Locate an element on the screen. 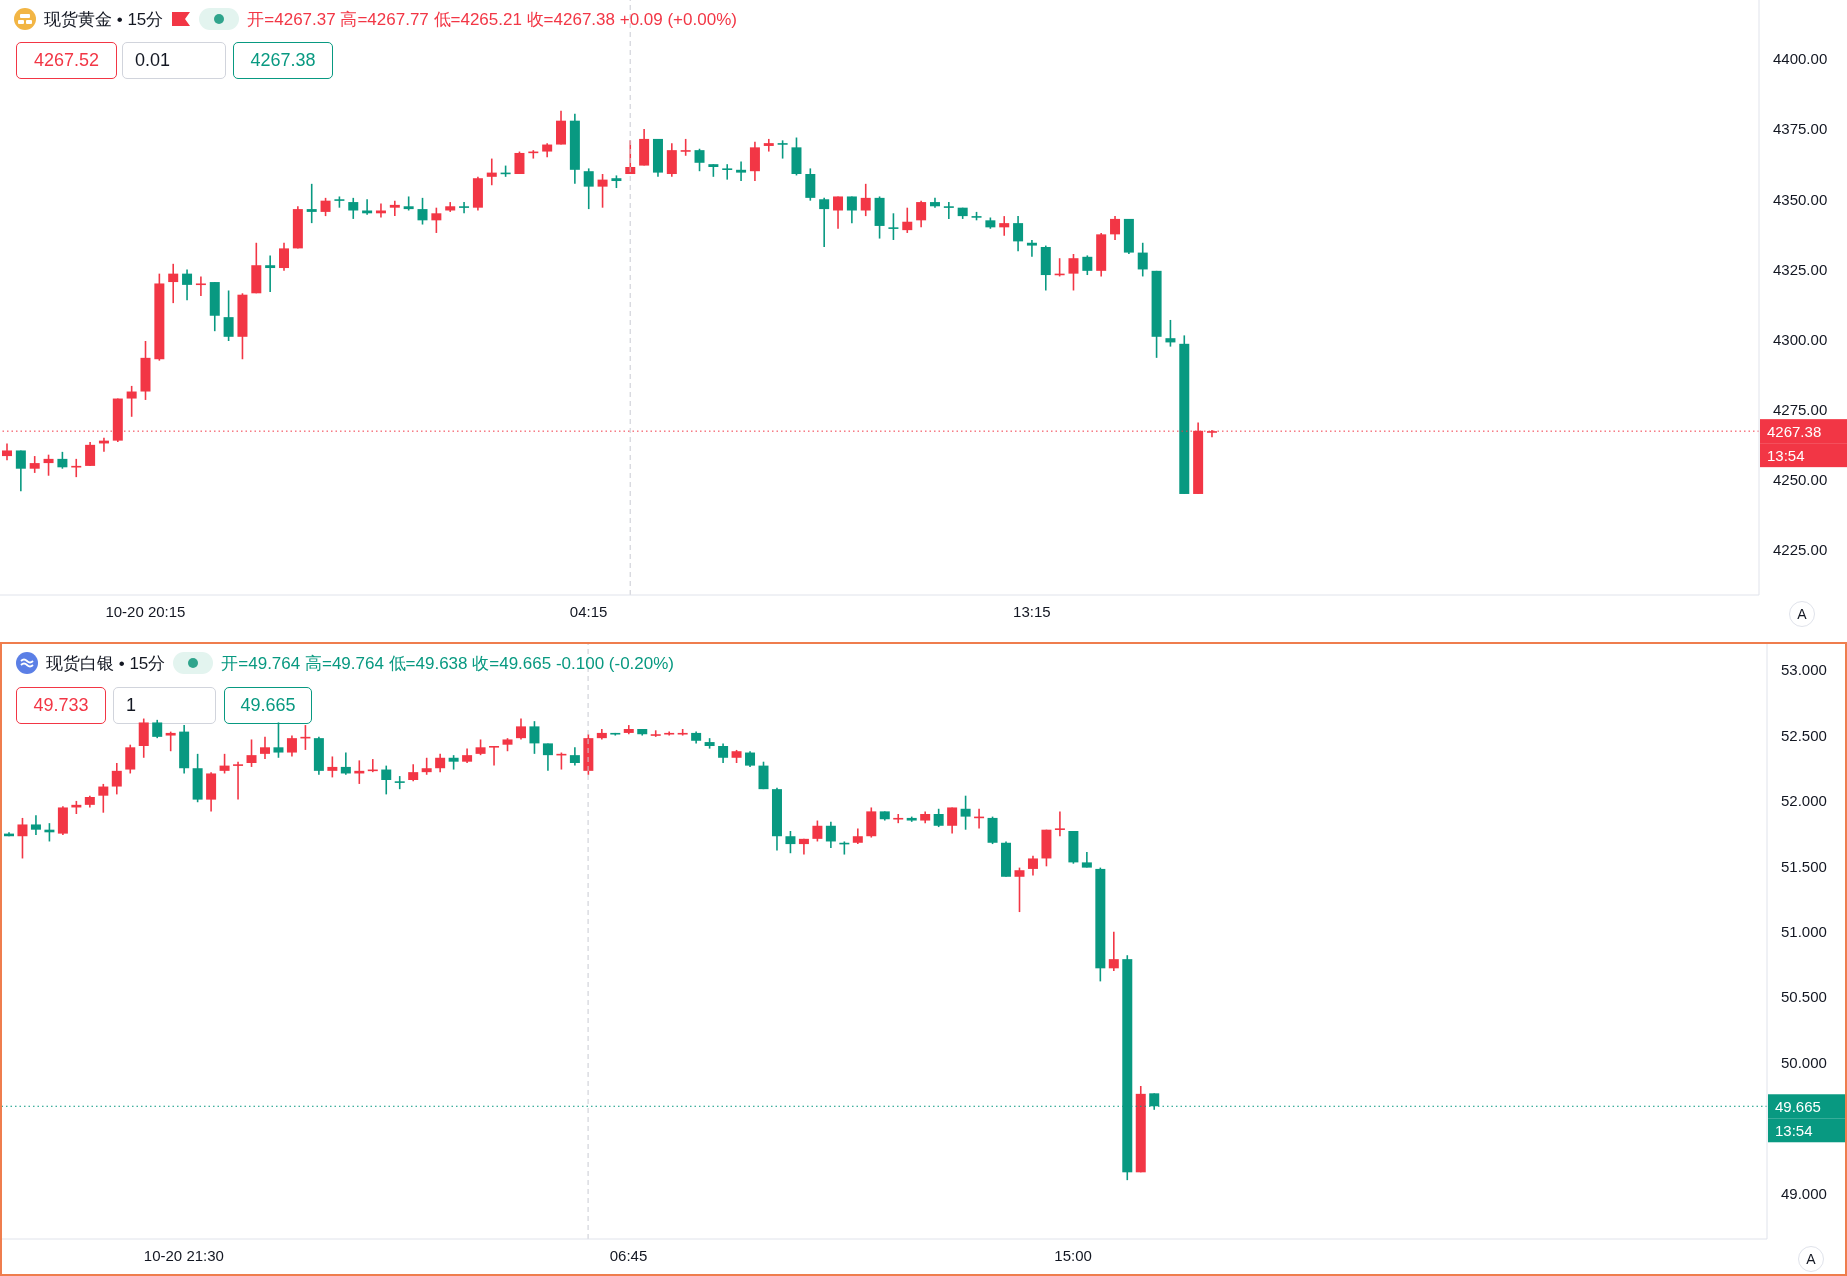  text: 开=49.764 高=49.764 低=49.638 收=49.665 -0.100 (-0.20%) is located at coordinates (448, 663).